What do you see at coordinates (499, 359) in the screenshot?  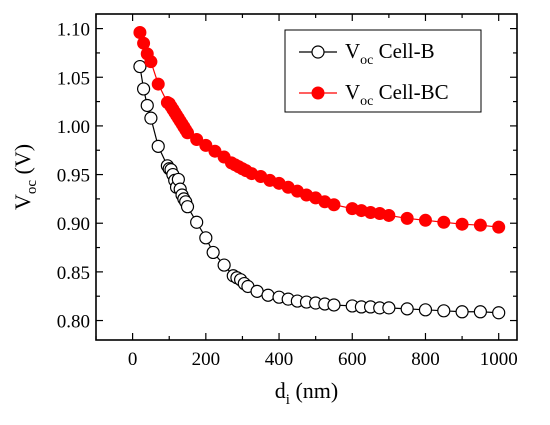 I see `x-tick-label: 1000` at bounding box center [499, 359].